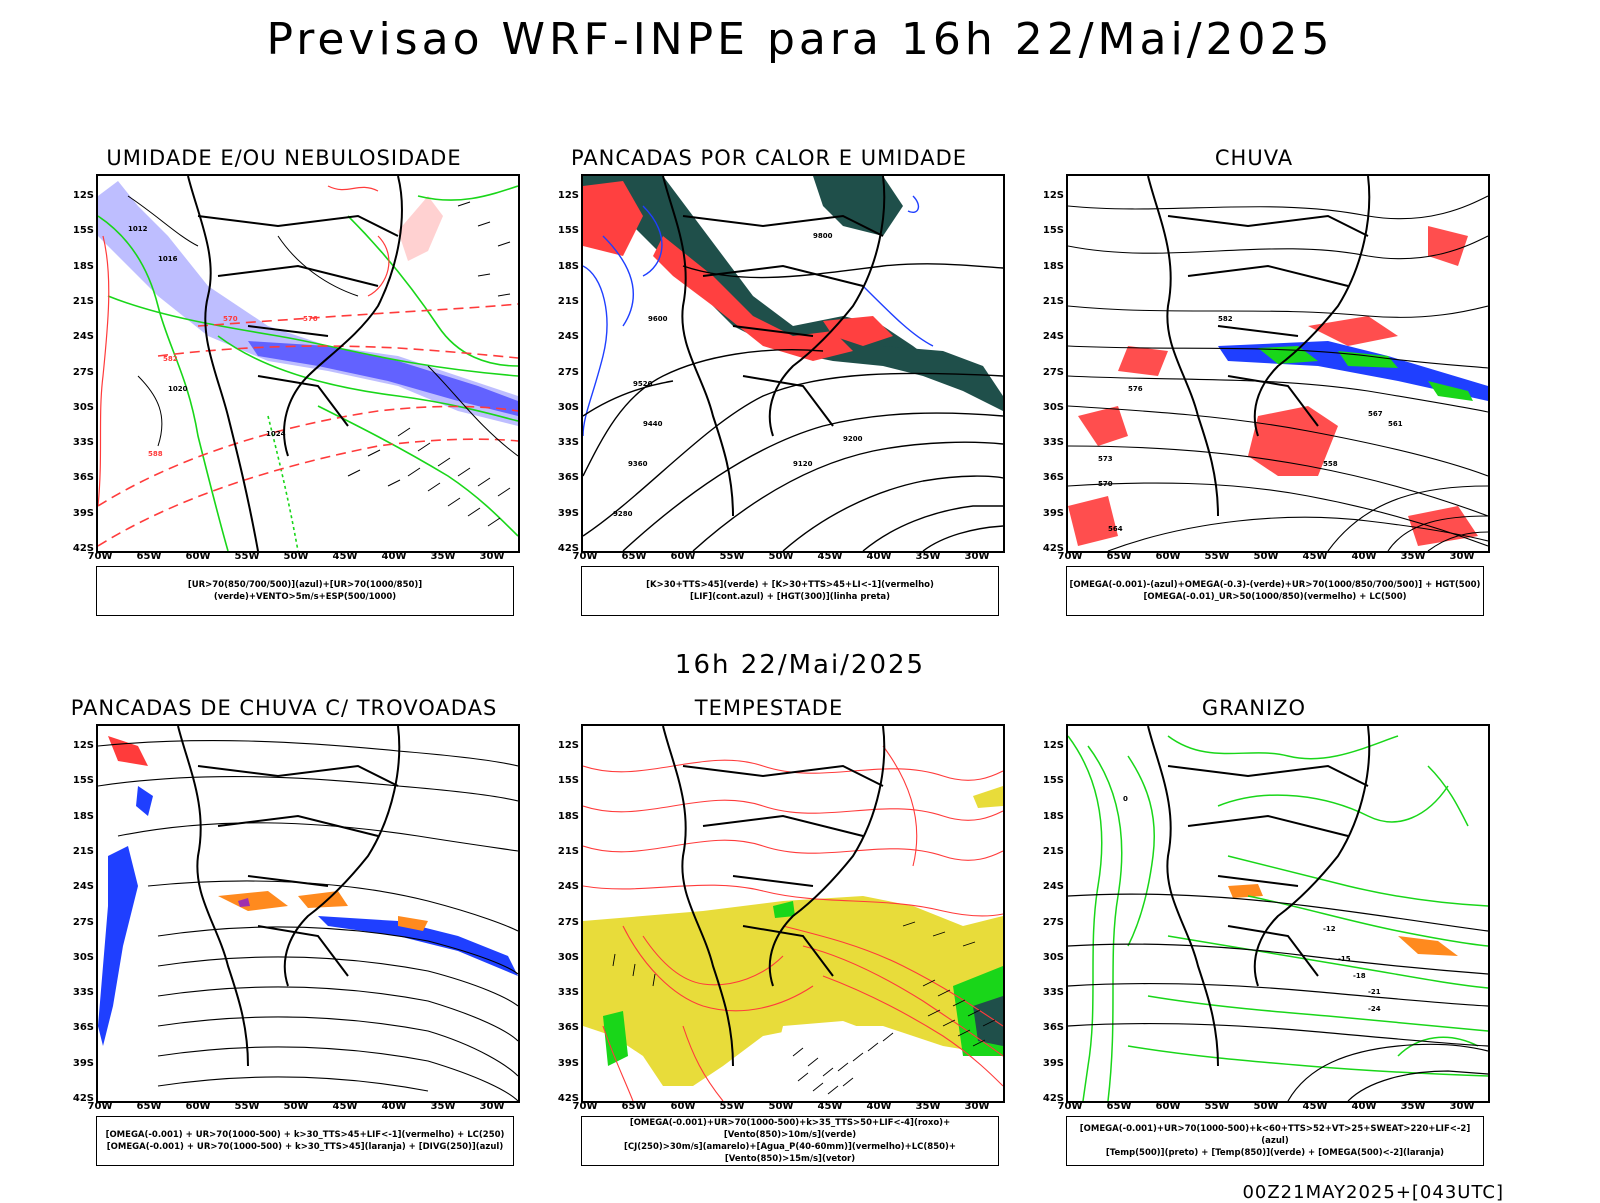 This screenshot has height=1203, width=1600. What do you see at coordinates (1373, 1192) in the screenshot?
I see `run-timestamp: 00Z21MAY2025+[043UTC]` at bounding box center [1373, 1192].